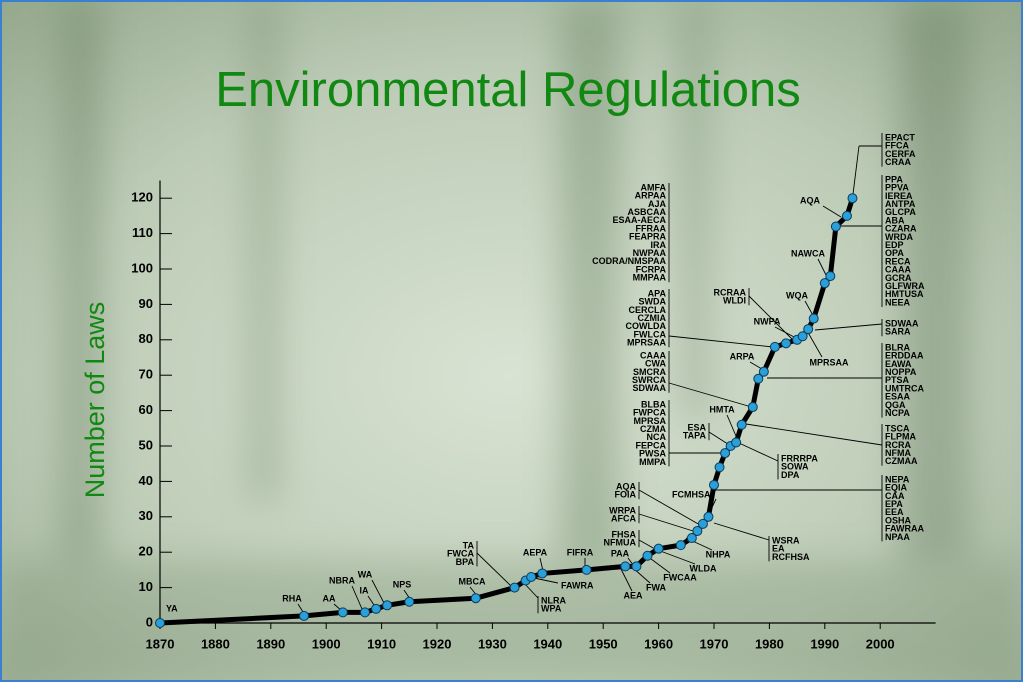 The width and height of the screenshot is (1023, 682). Describe the element at coordinates (680, 577) in the screenshot. I see `annotation-label: FWCAA` at that location.